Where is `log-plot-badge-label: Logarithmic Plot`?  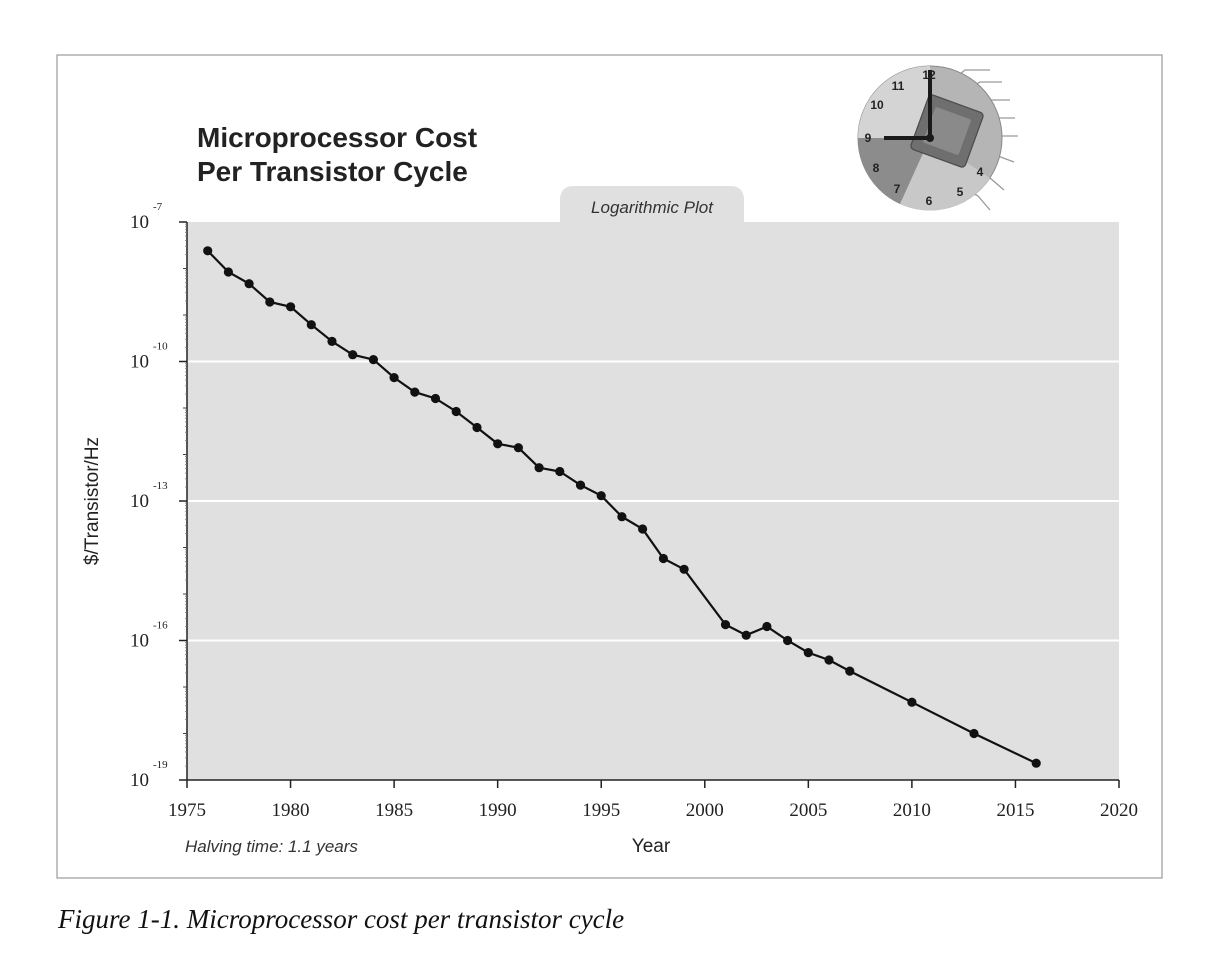 log-plot-badge-label: Logarithmic Plot is located at coordinates (652, 207).